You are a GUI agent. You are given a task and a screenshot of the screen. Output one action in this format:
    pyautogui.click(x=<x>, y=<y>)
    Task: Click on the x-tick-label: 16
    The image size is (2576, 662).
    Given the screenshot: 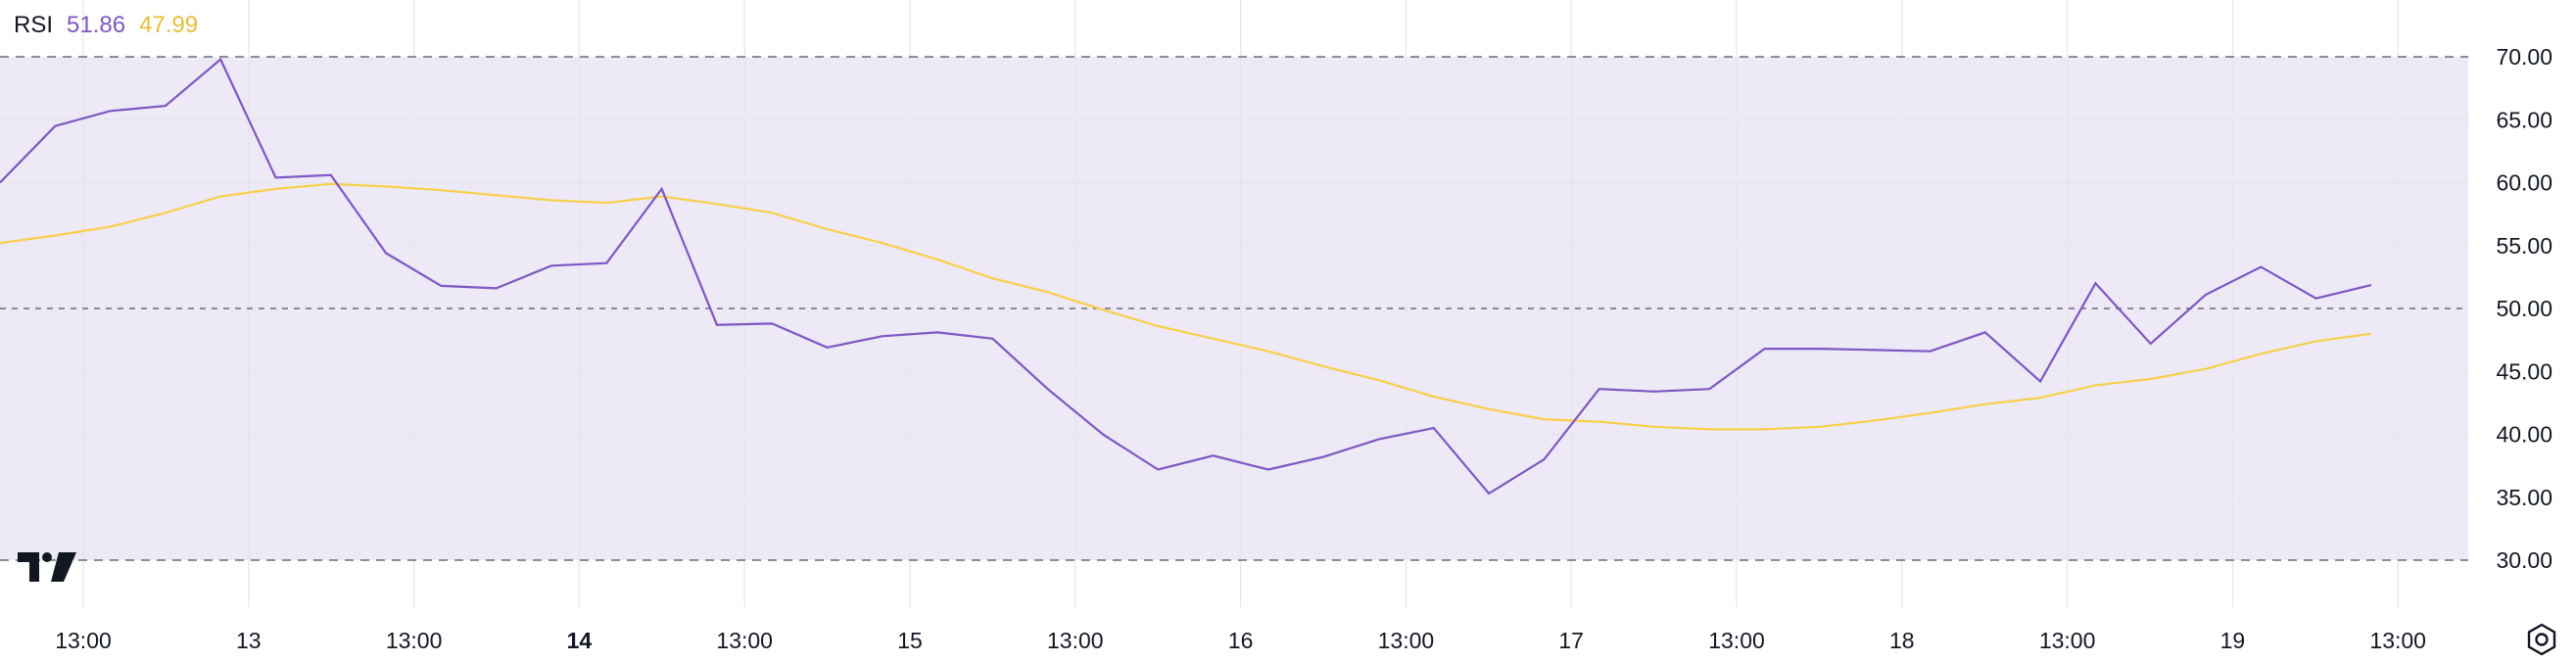 What is the action you would take?
    pyautogui.click(x=1241, y=640)
    